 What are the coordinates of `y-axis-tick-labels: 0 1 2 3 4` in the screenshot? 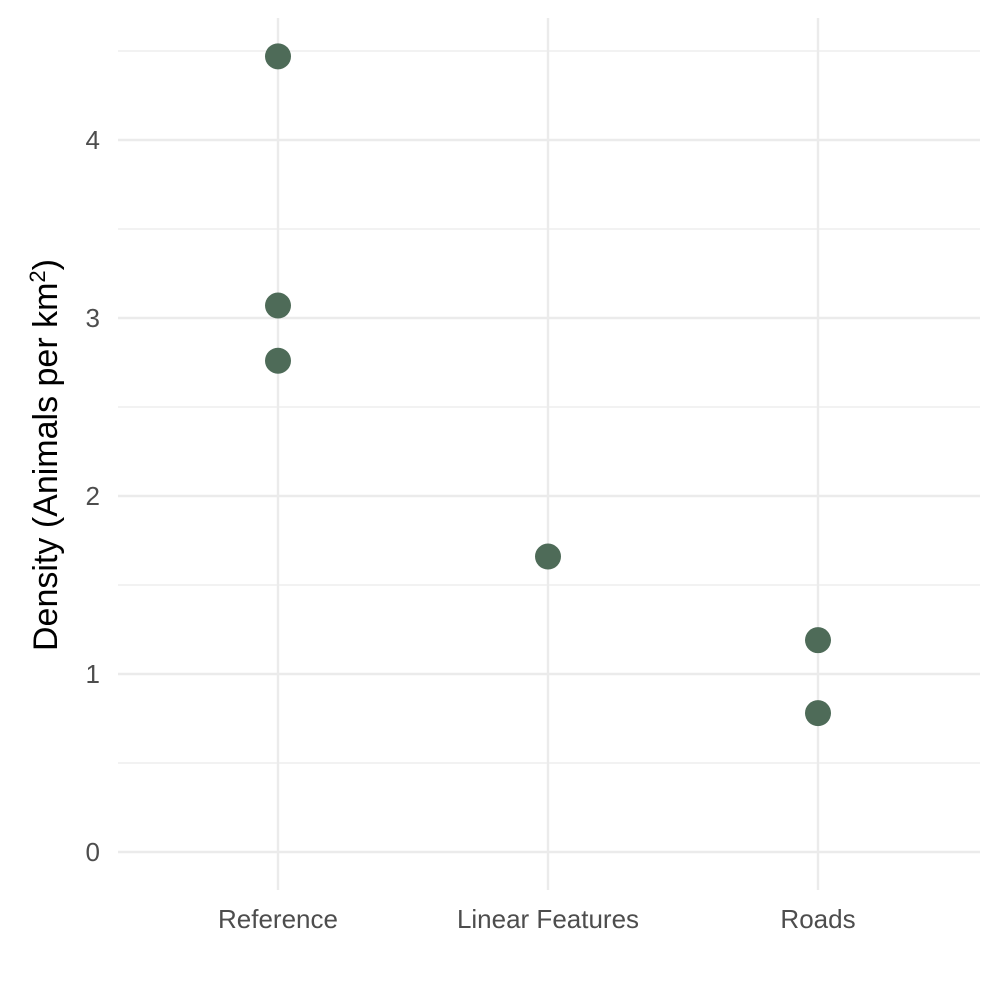 It's located at (93, 496).